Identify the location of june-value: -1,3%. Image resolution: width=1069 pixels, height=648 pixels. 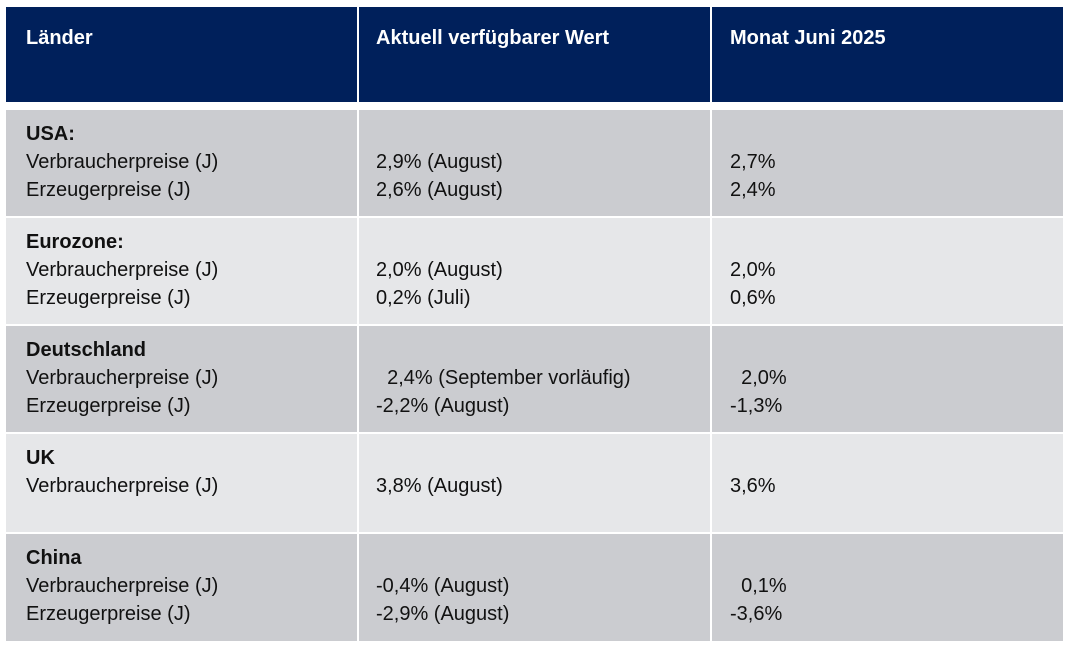
(756, 406).